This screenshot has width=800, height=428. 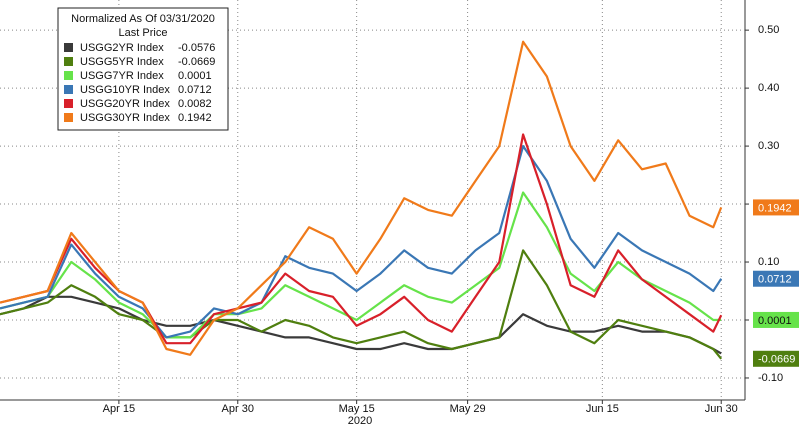 What do you see at coordinates (768, 146) in the screenshot?
I see `y-tick-label: 0.30` at bounding box center [768, 146].